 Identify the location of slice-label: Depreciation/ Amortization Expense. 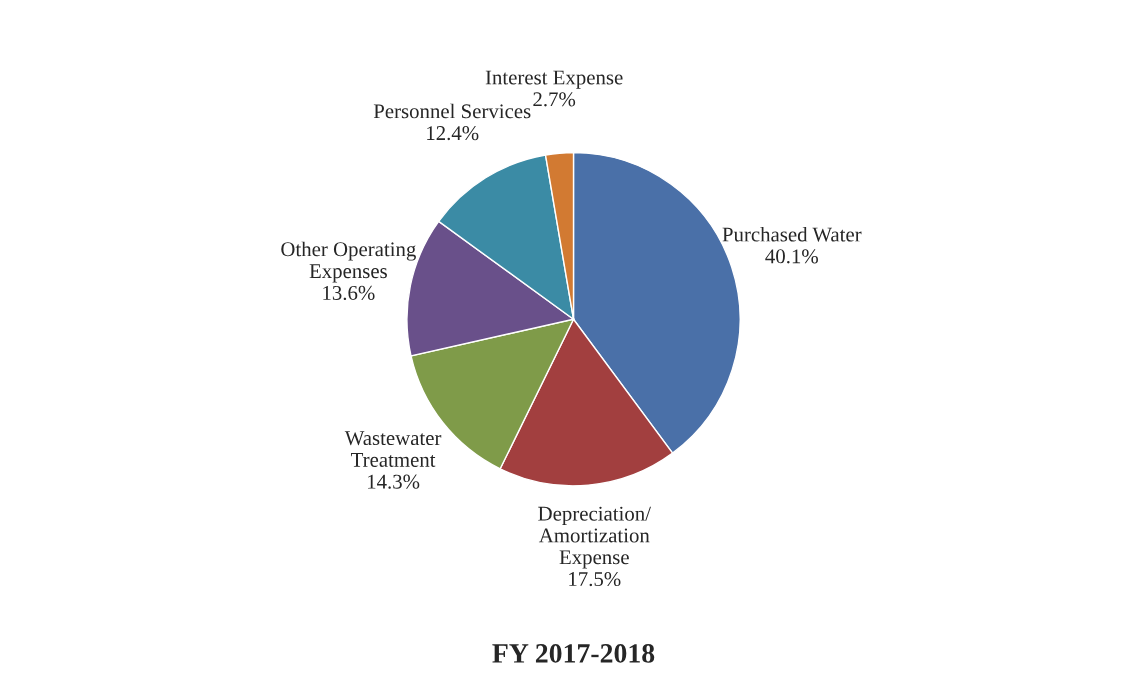
(594, 537).